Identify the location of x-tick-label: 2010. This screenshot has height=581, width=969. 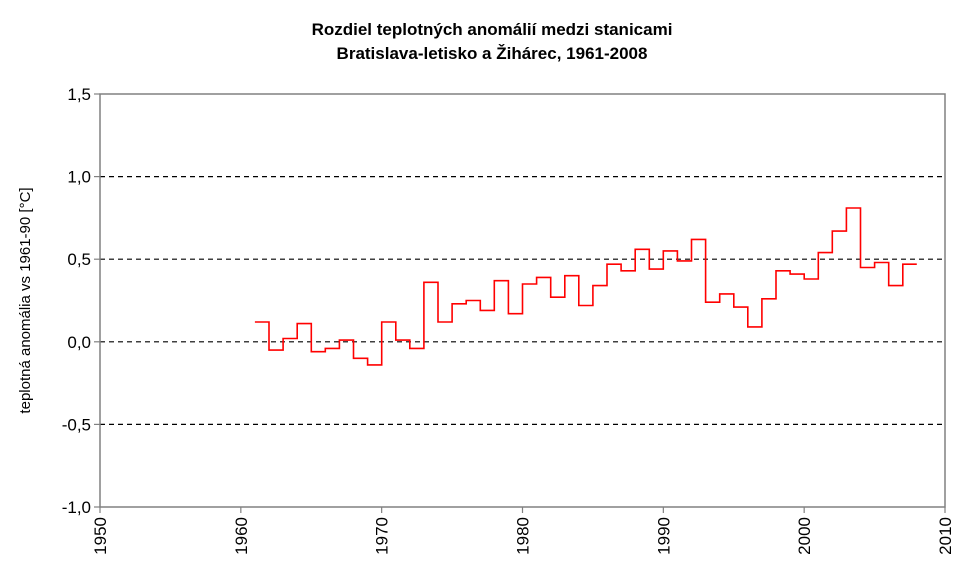
(945, 536).